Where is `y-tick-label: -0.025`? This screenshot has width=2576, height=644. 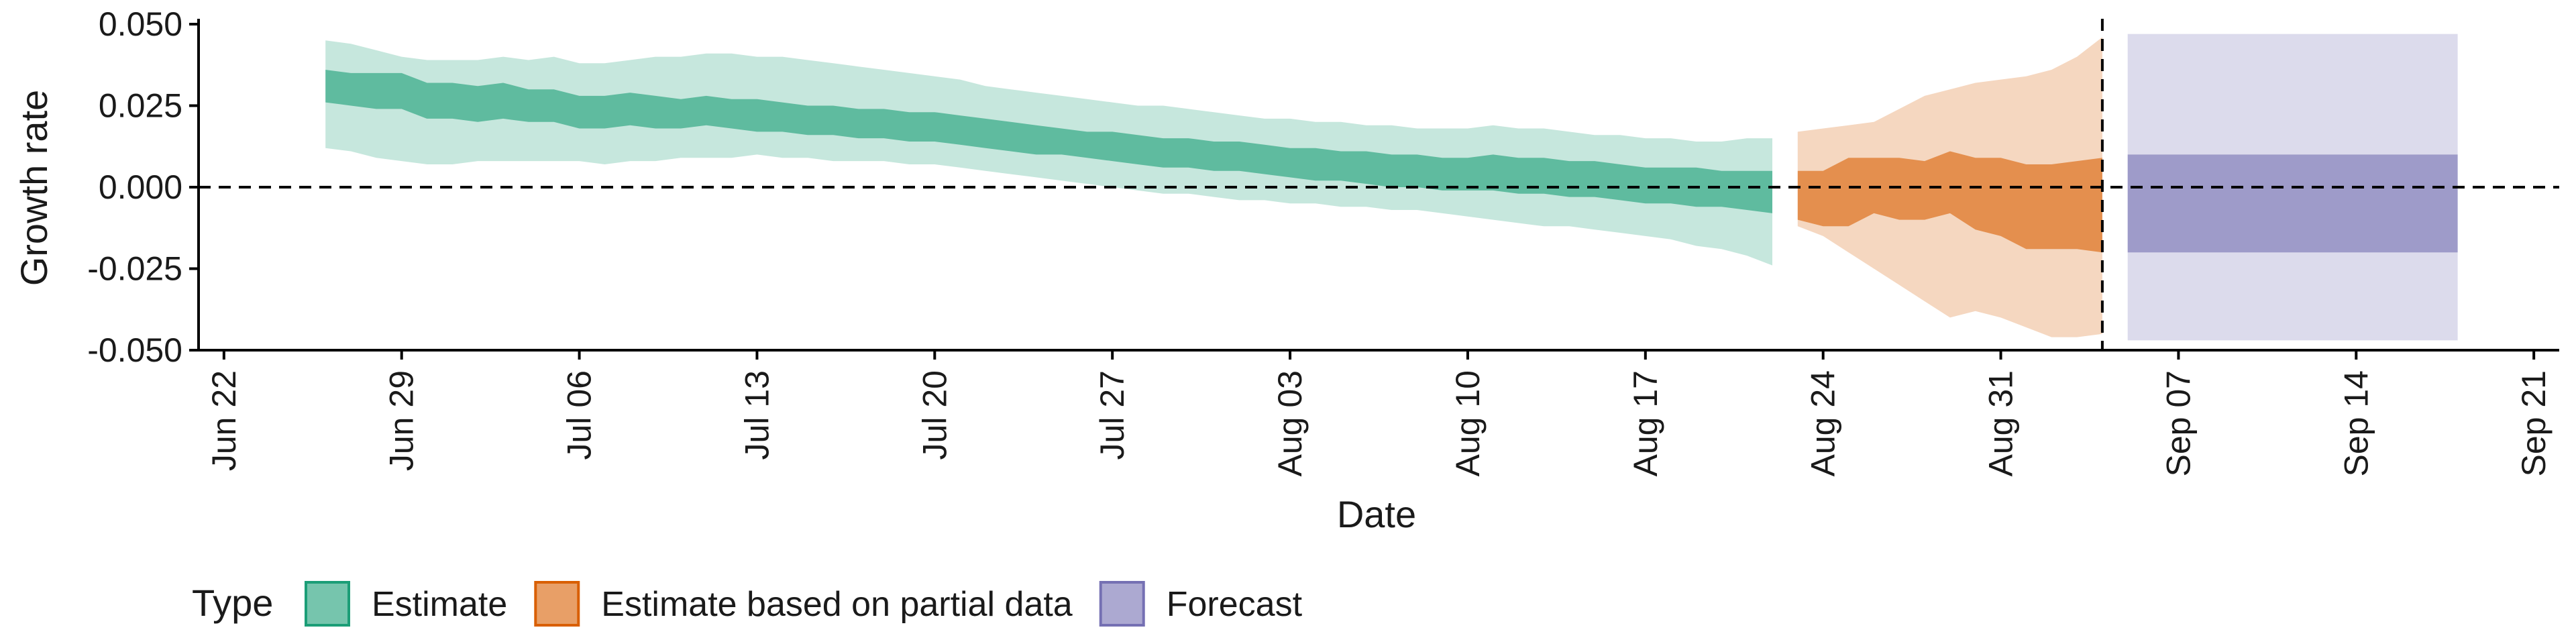 y-tick-label: -0.025 is located at coordinates (134, 269).